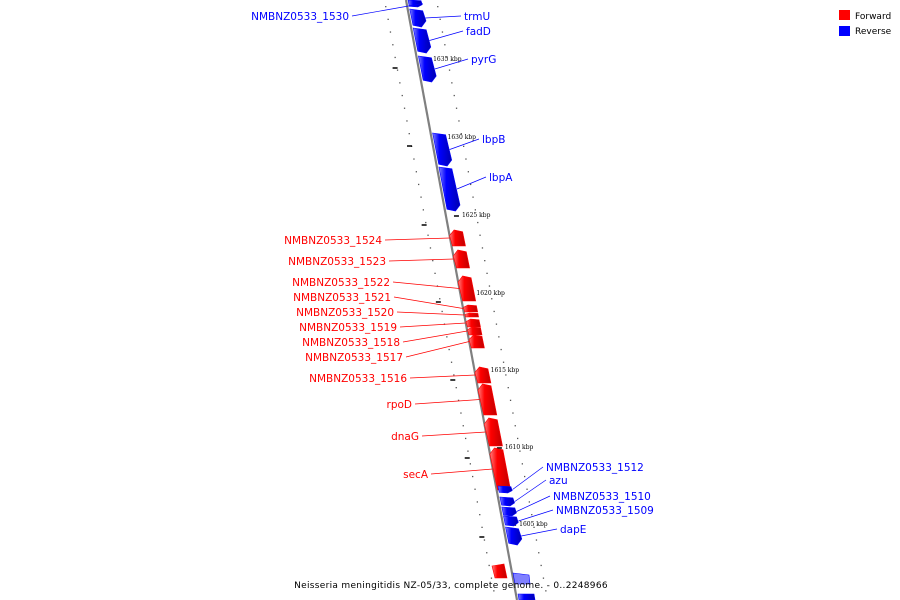 The height and width of the screenshot is (600, 900). Describe the element at coordinates (300, 17) in the screenshot. I see `gene-label: NMBNZ0533_1530` at that location.